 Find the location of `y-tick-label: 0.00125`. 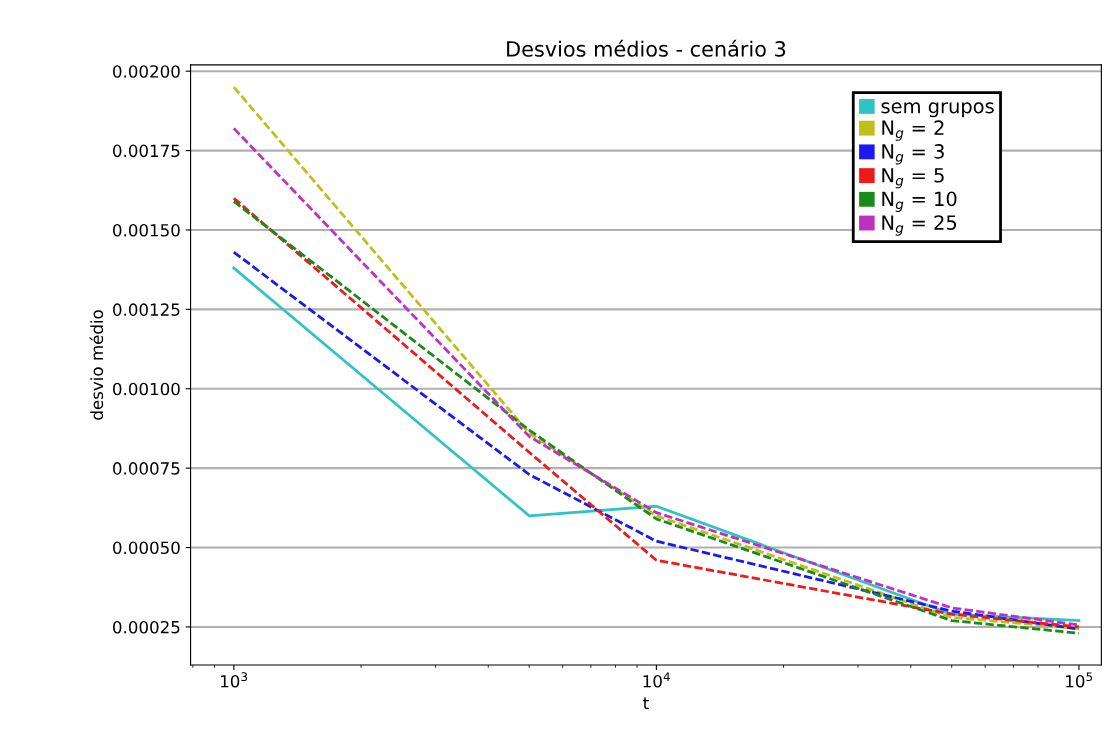

y-tick-label: 0.00125 is located at coordinates (146, 309).